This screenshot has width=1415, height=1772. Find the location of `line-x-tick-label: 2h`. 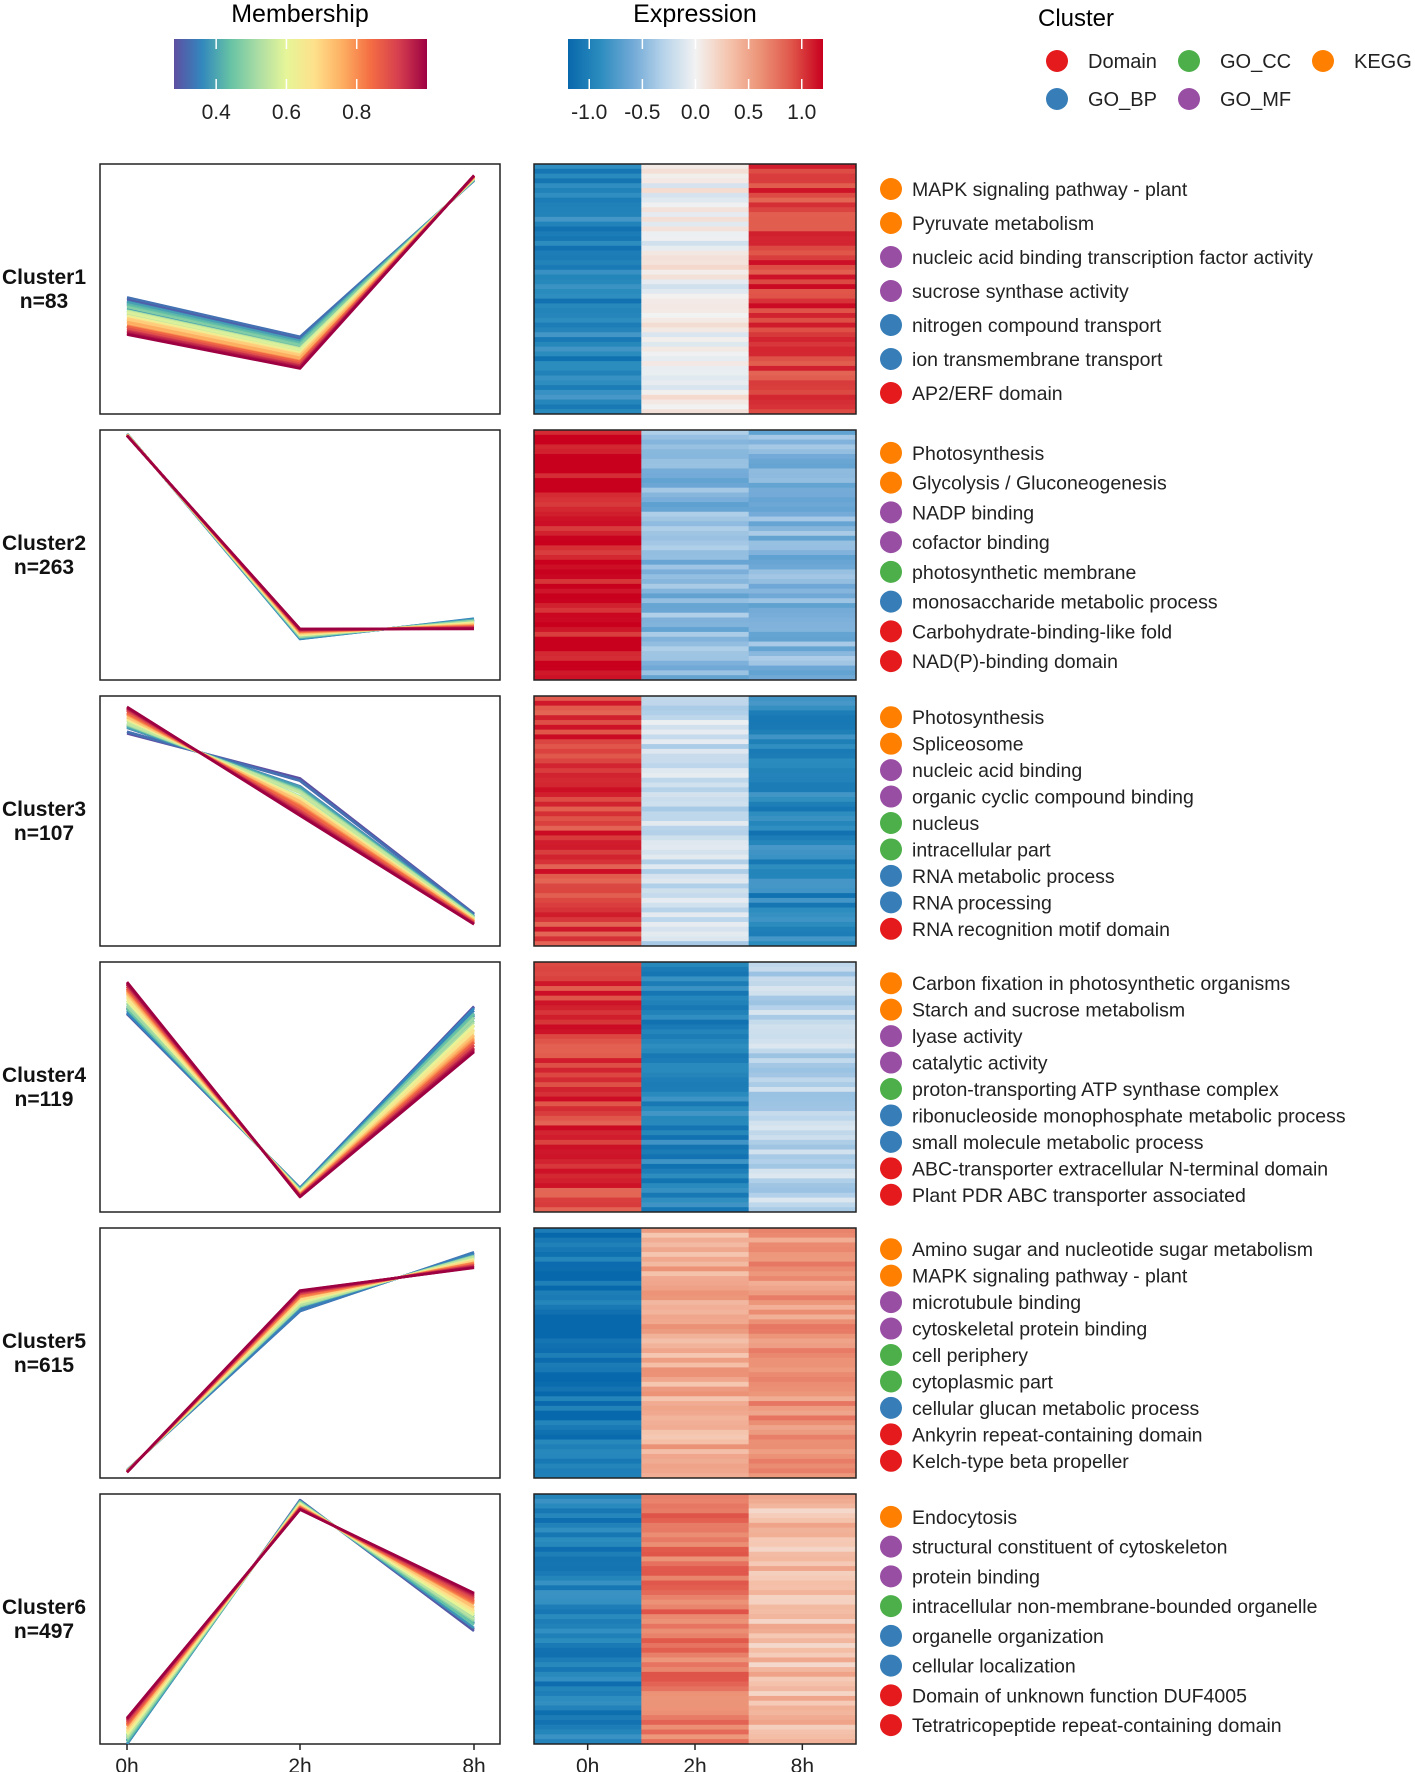

line-x-tick-label: 2h is located at coordinates (299, 1763).